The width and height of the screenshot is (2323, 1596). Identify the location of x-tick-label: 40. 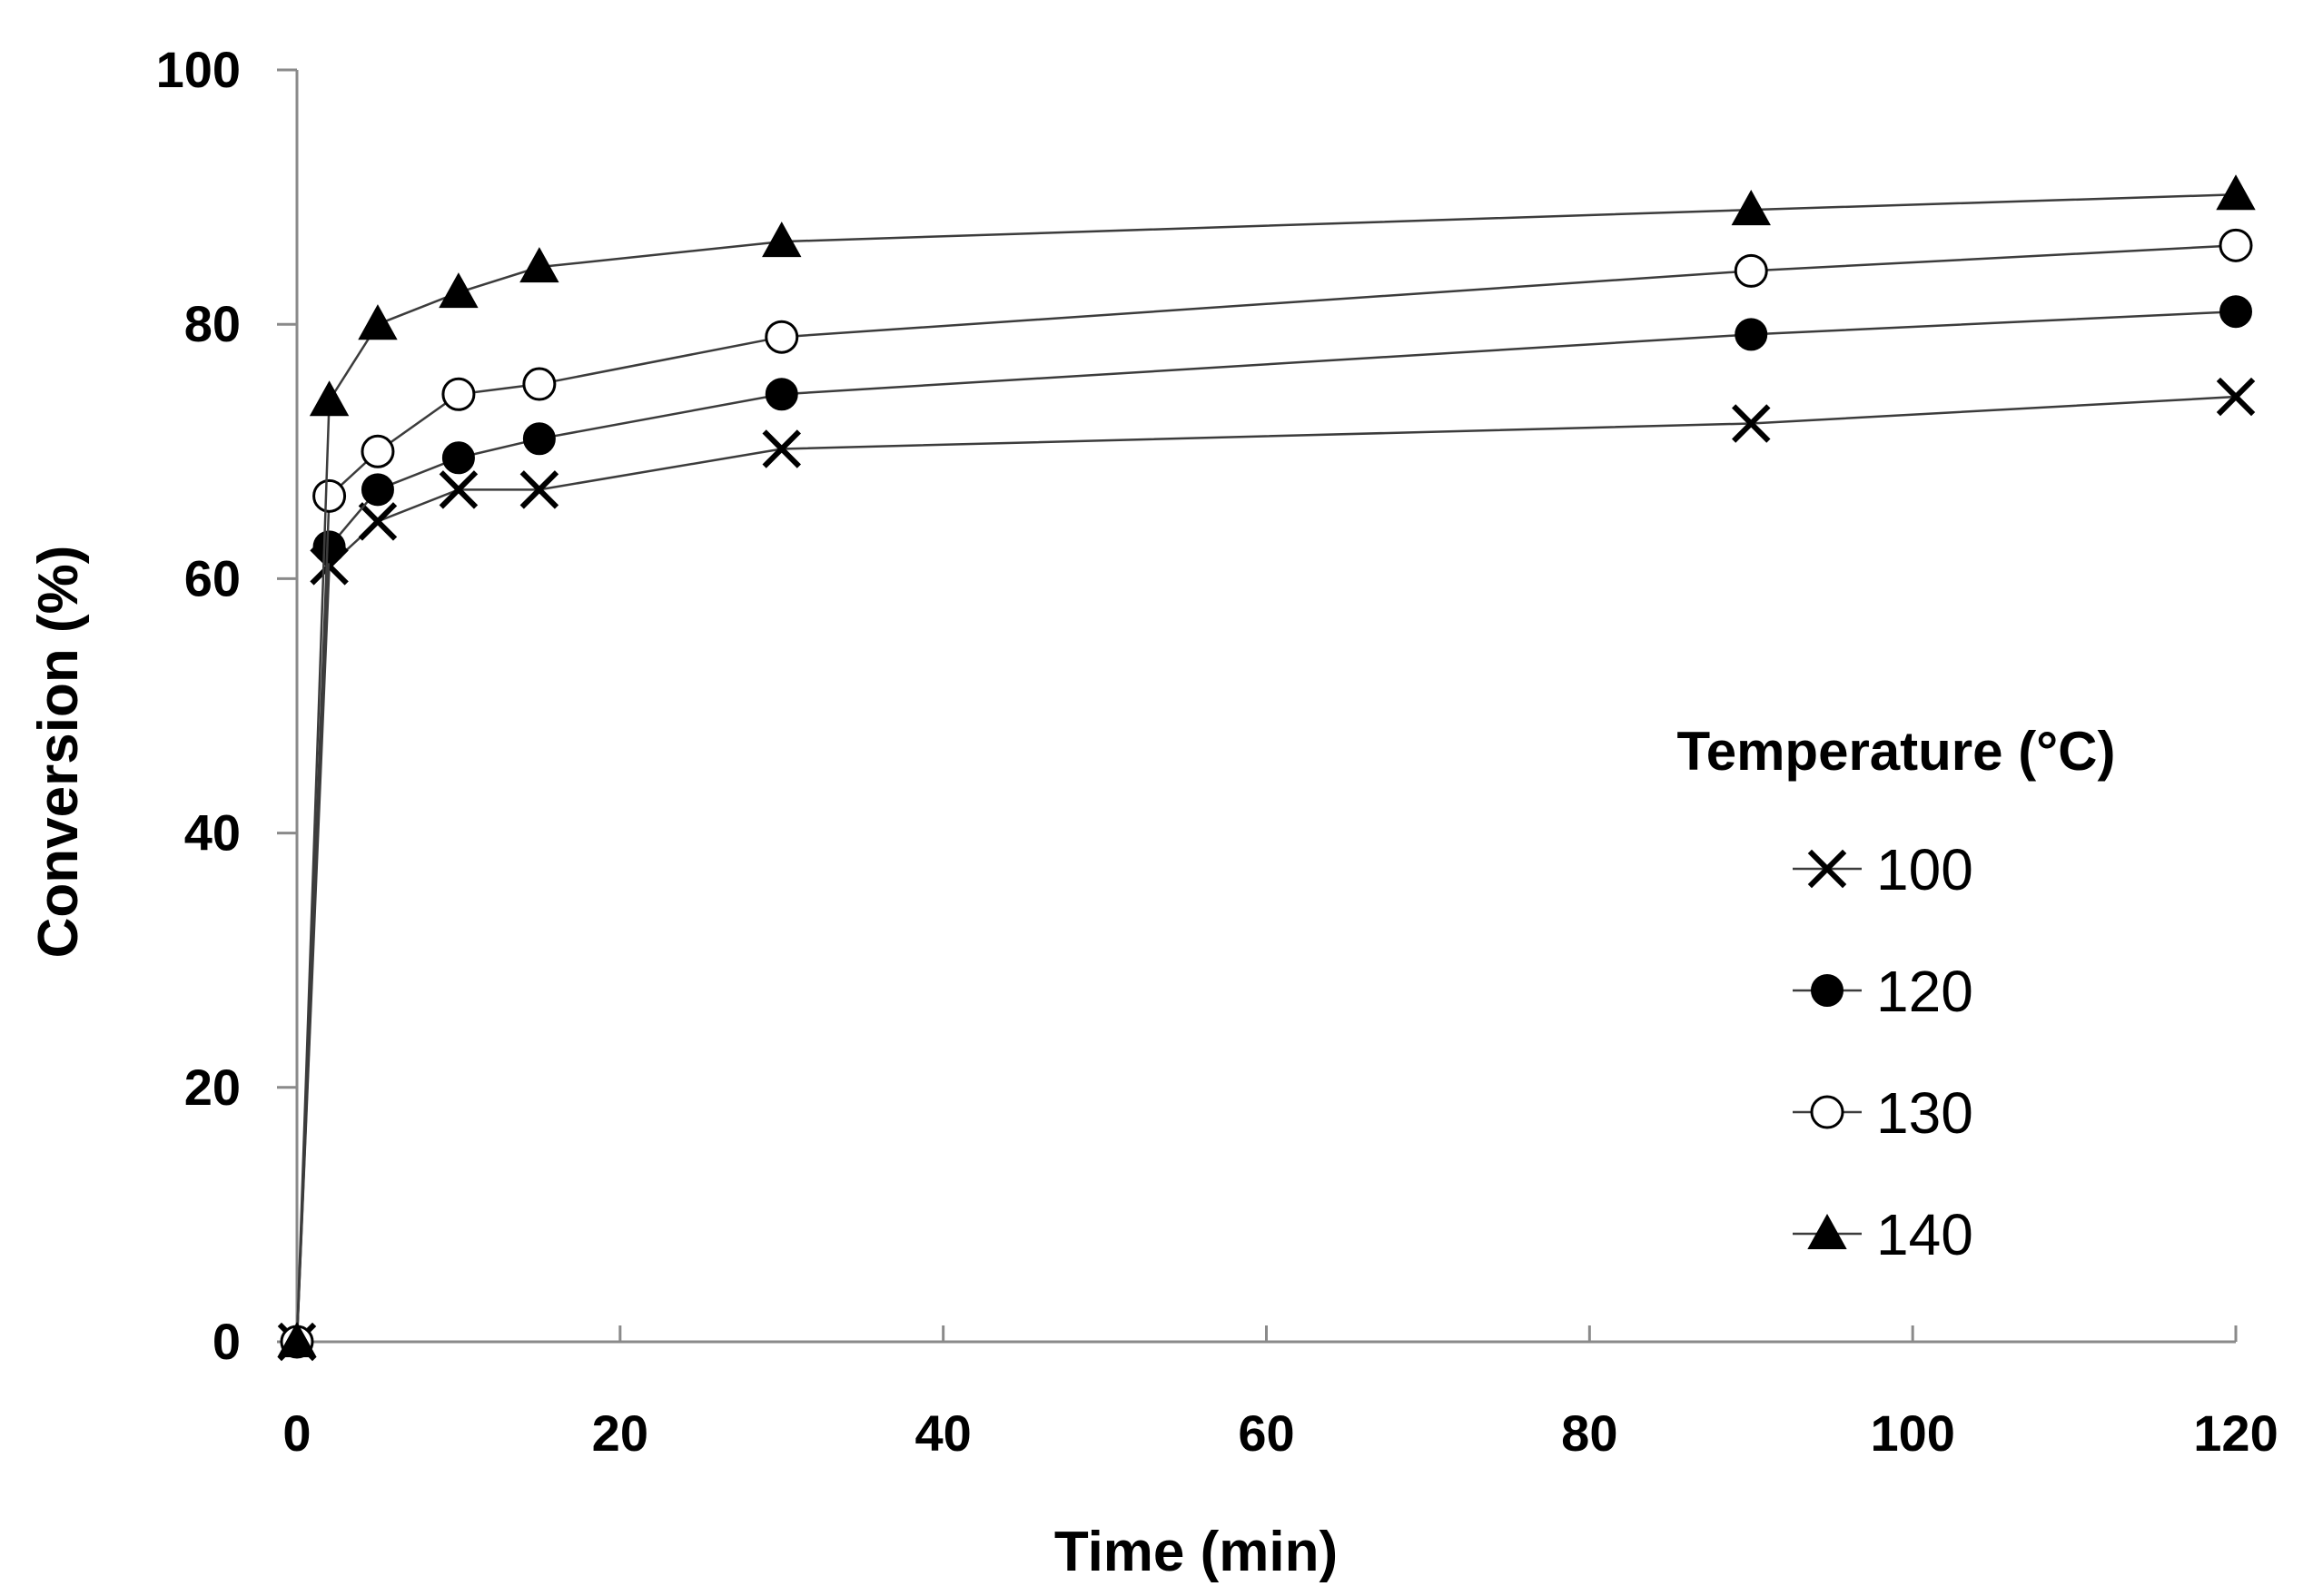
(943, 1433).